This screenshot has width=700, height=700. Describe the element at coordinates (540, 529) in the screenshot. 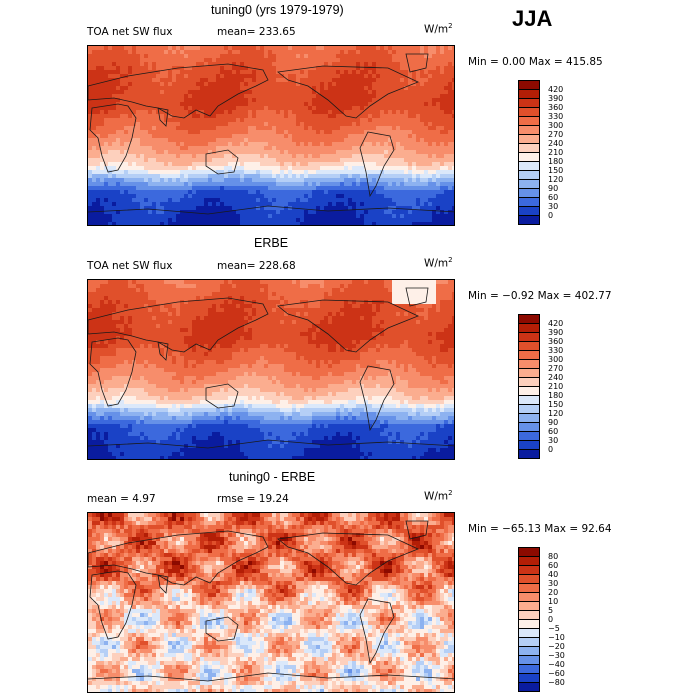

I see `min-max-label: Min = −65.13 Max = 92.64` at that location.